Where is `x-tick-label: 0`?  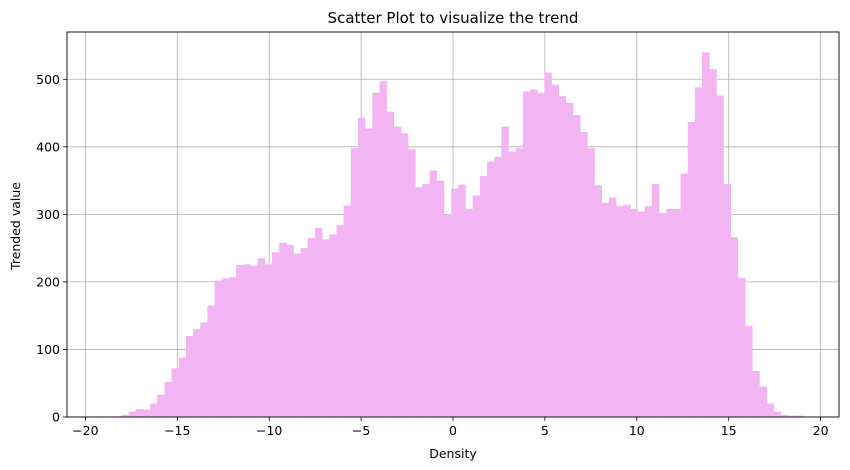
x-tick-label: 0 is located at coordinates (453, 430).